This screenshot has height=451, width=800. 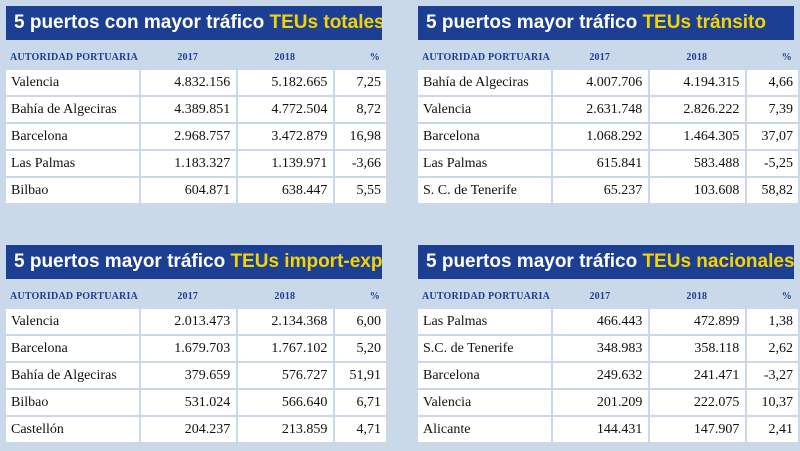 What do you see at coordinates (285, 83) in the screenshot?
I see `value-2018-cell: 5.182.665` at bounding box center [285, 83].